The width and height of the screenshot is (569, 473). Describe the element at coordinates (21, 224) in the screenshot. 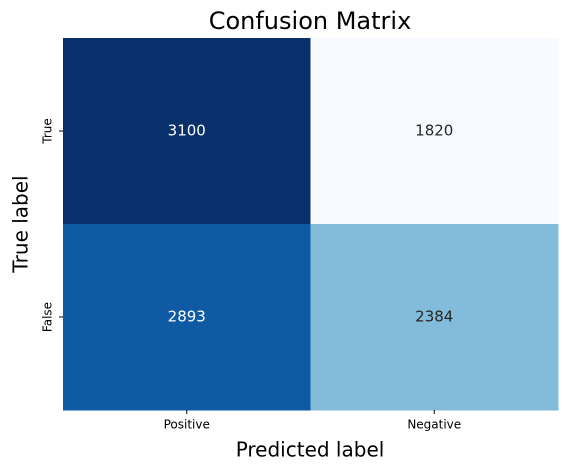

I see `y-axis-label: True label` at that location.